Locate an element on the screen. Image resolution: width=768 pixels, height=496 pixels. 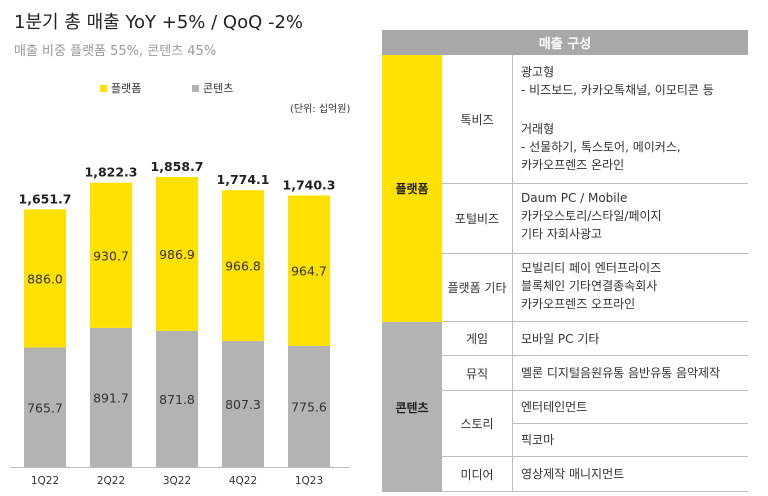
content-value-label: 765.7 is located at coordinates (45, 407).